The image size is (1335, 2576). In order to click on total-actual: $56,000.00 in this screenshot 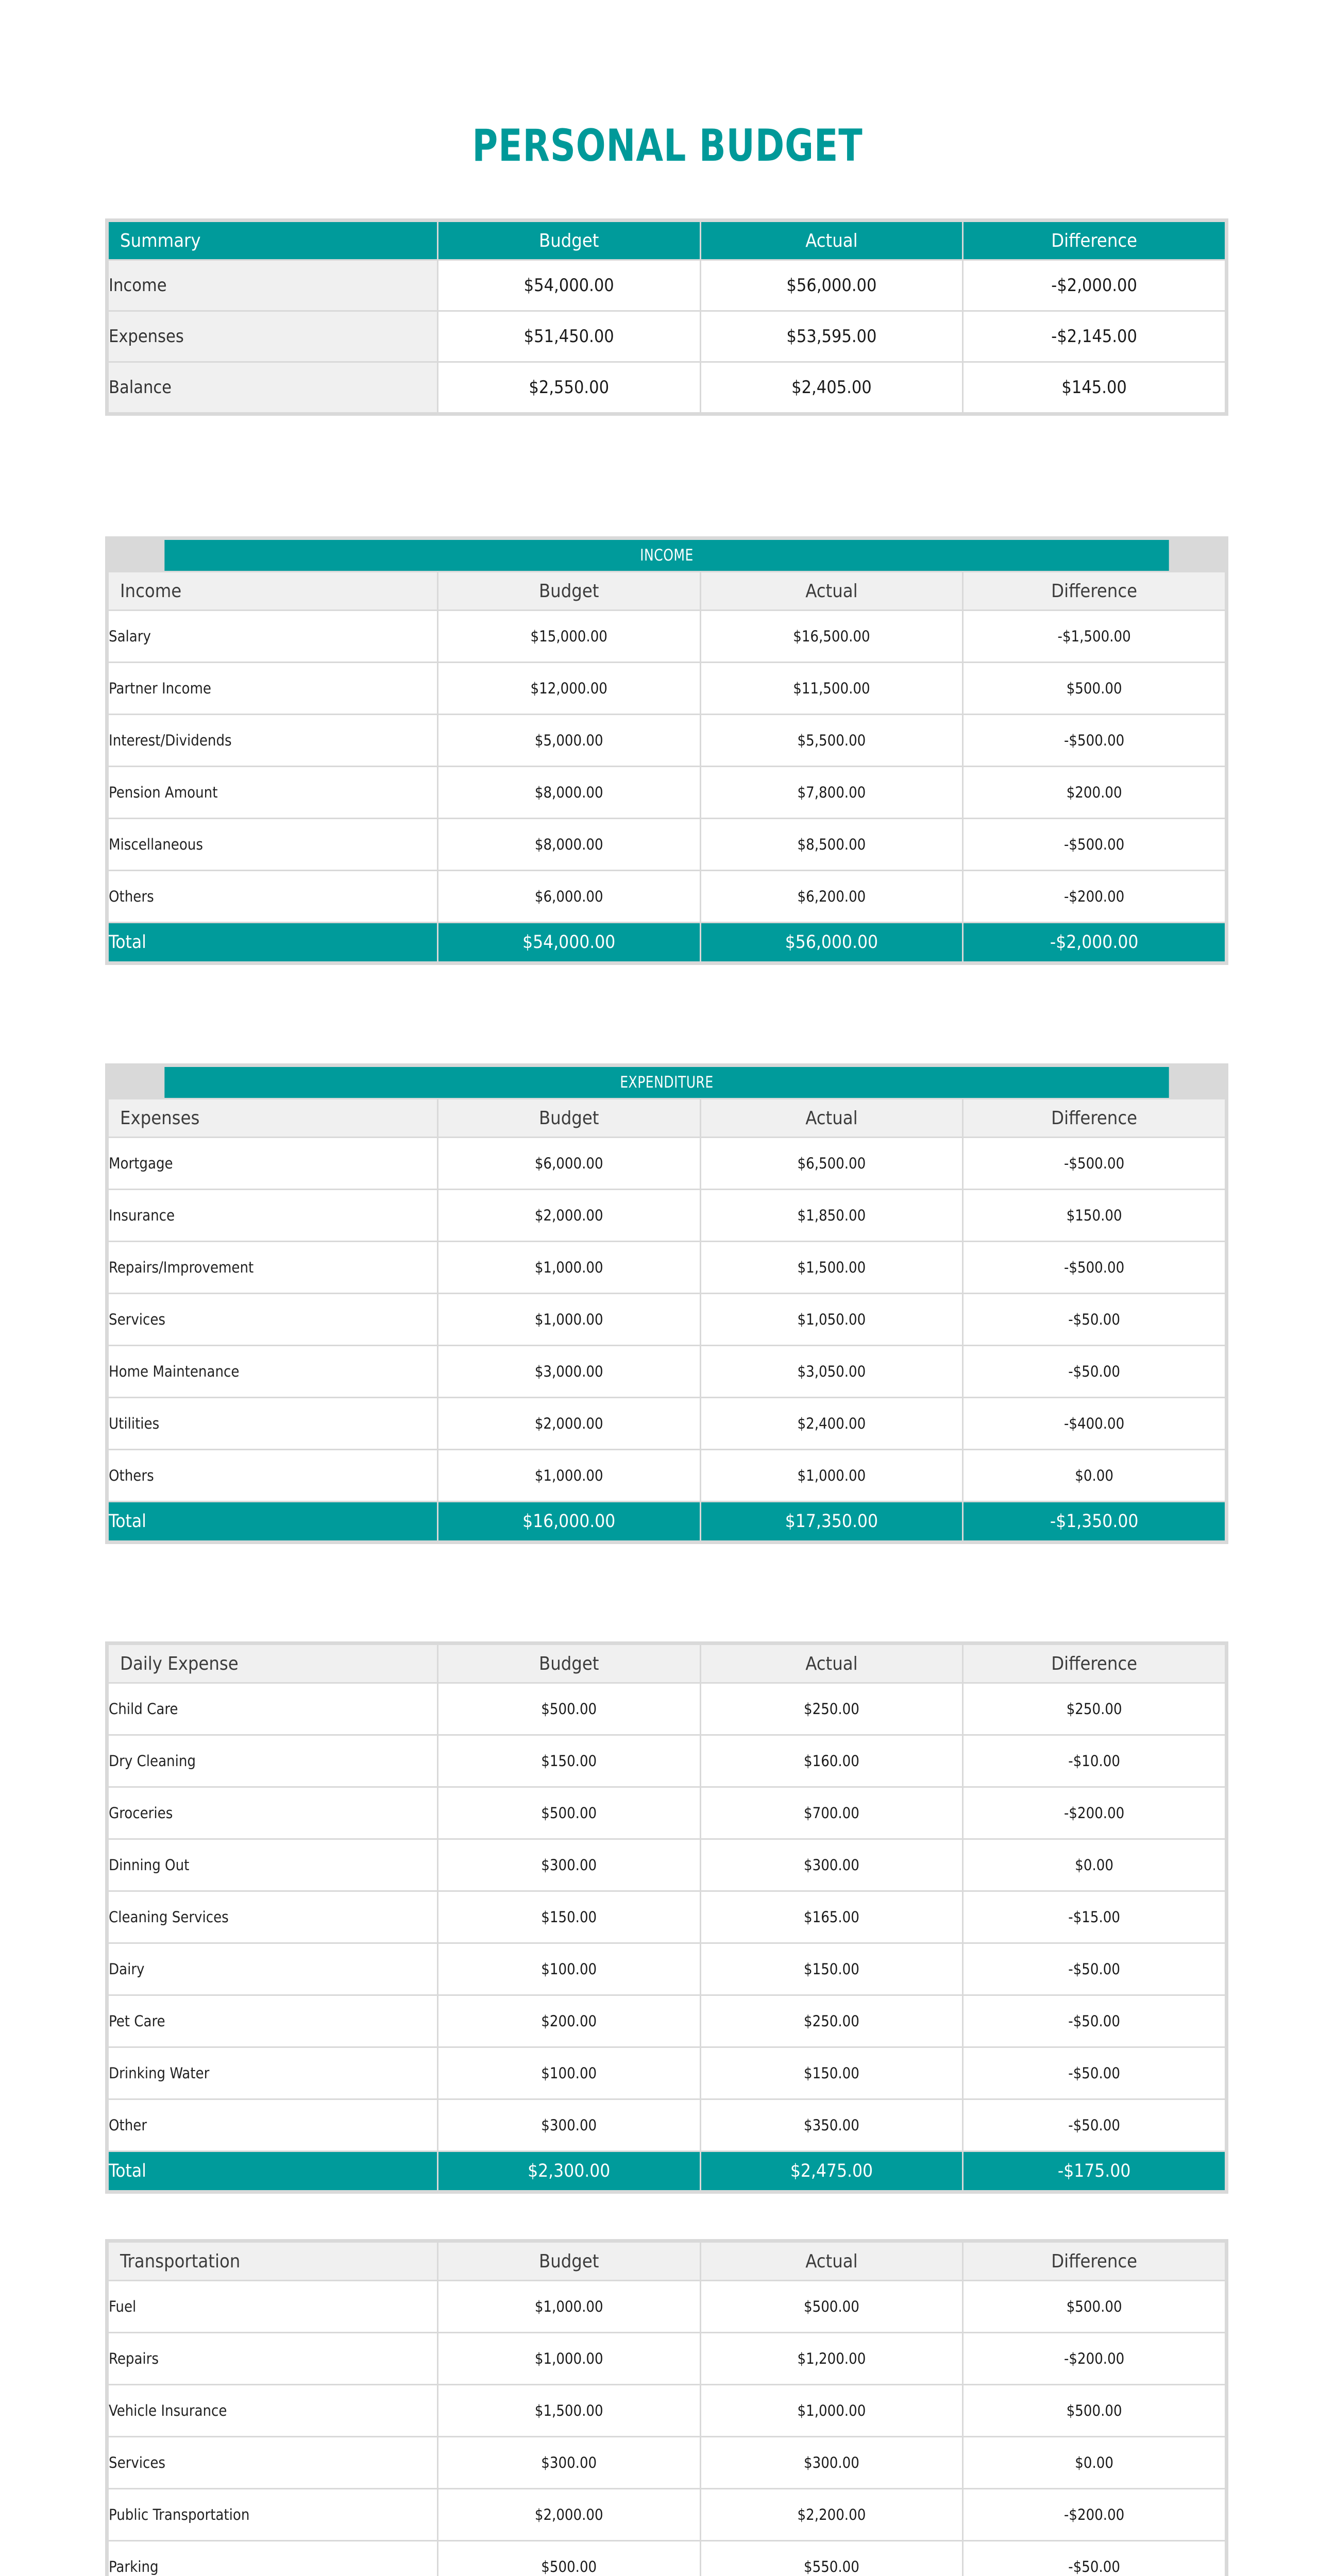, I will do `click(832, 942)`.